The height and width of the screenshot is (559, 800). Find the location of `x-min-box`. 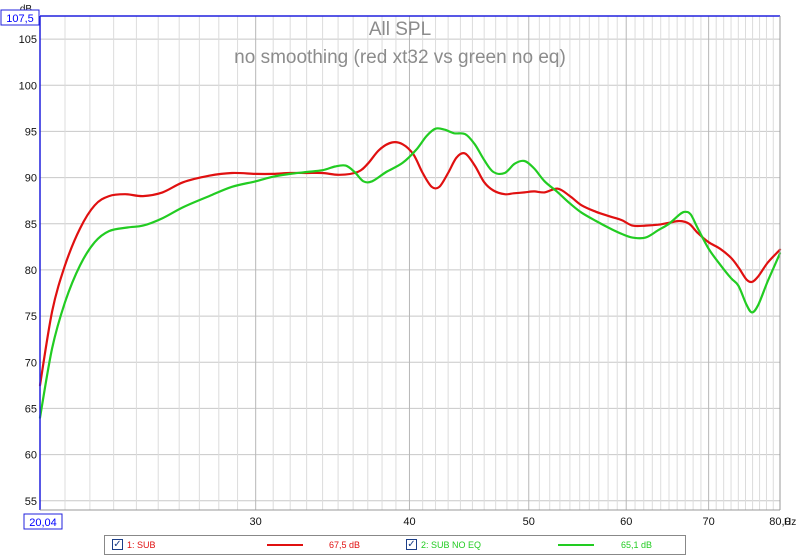

x-min-box is located at coordinates (43, 521).